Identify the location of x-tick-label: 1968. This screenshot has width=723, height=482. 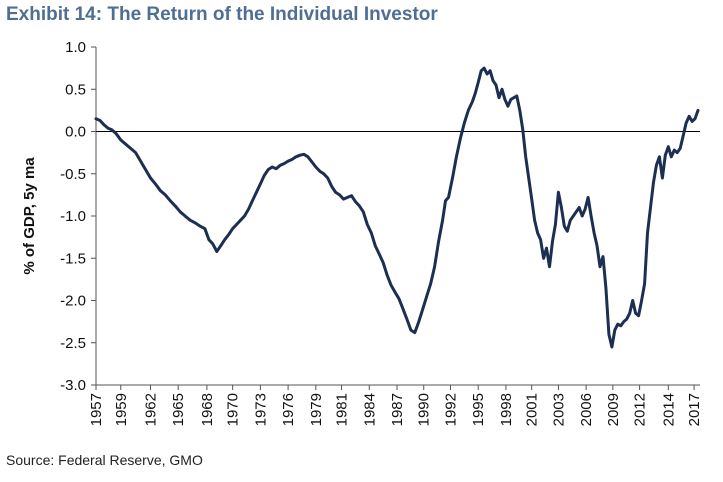
(207, 409).